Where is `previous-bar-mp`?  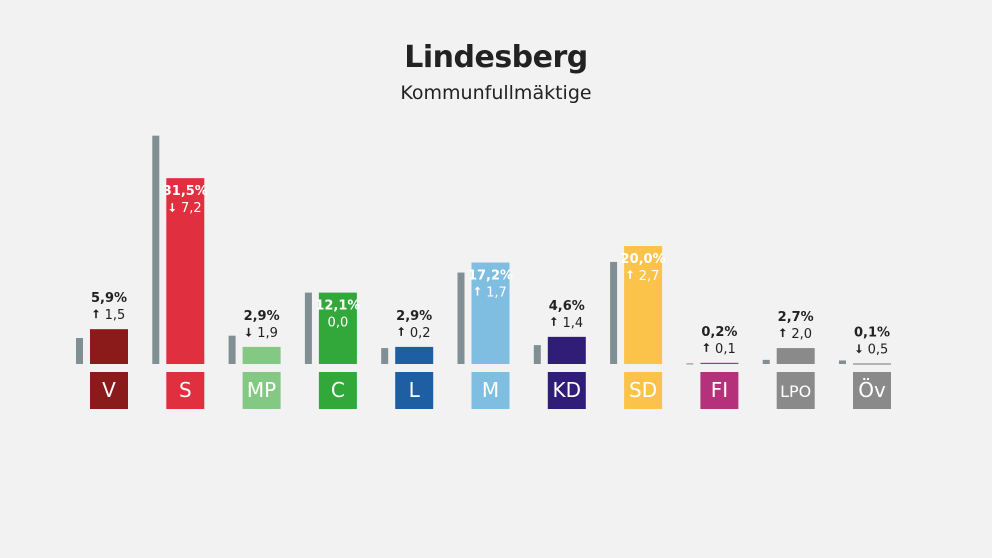 previous-bar-mp is located at coordinates (232, 349).